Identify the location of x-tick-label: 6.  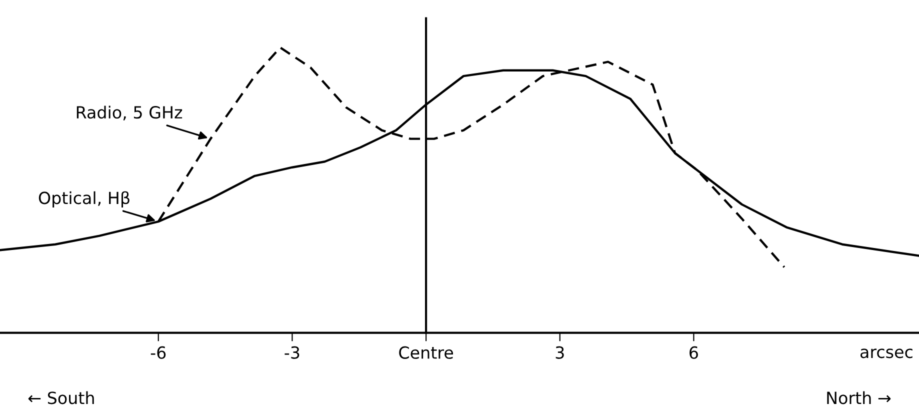
(694, 352).